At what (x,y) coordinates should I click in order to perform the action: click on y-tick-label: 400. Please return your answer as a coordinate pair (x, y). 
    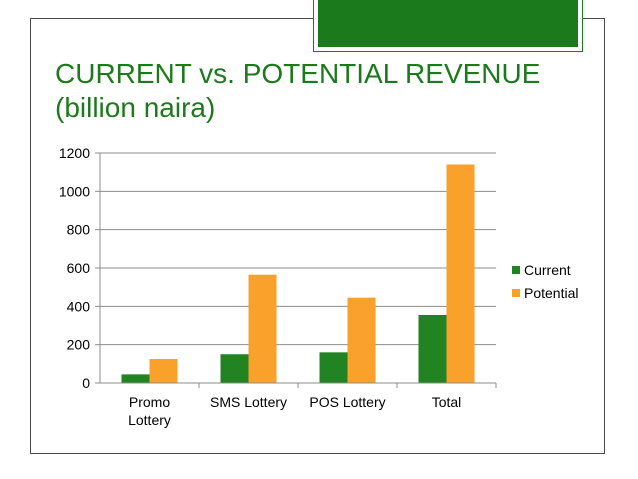
    Looking at the image, I should click on (79, 306).